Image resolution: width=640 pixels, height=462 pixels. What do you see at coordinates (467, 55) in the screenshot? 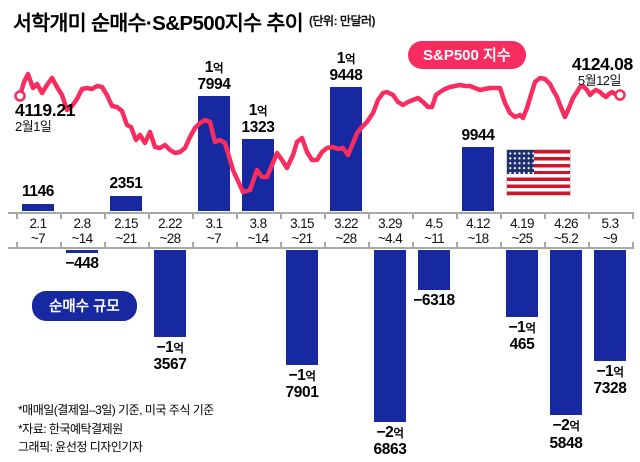
I see `sp500-legend-badge: S&P500 지수` at bounding box center [467, 55].